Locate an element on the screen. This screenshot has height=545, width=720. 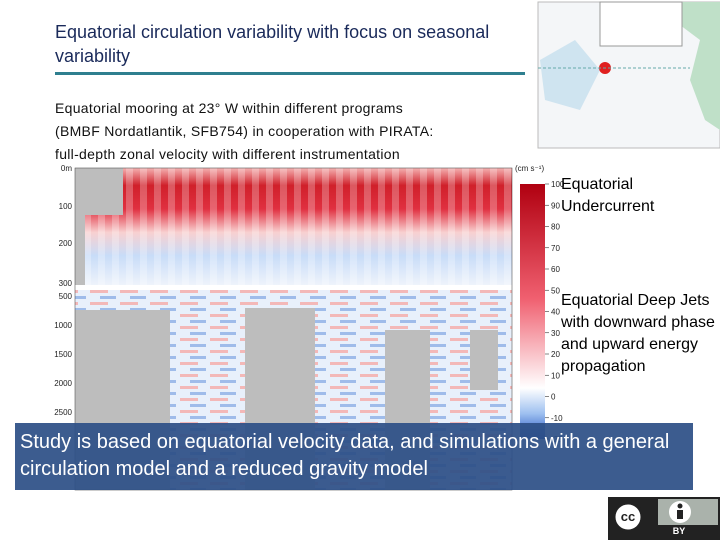
colorbar-label: 60 is located at coordinates (555, 269).